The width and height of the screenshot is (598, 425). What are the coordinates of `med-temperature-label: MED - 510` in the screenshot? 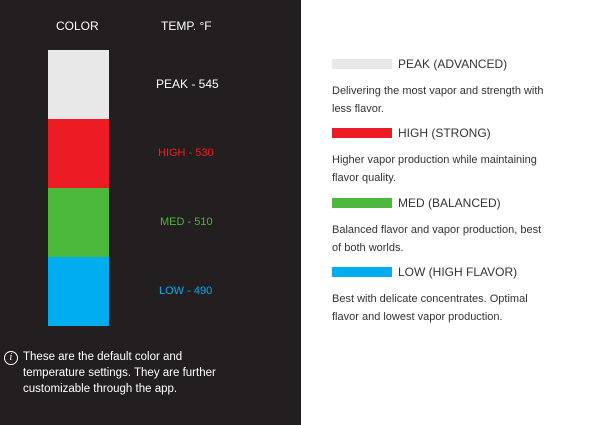 It's located at (186, 222).